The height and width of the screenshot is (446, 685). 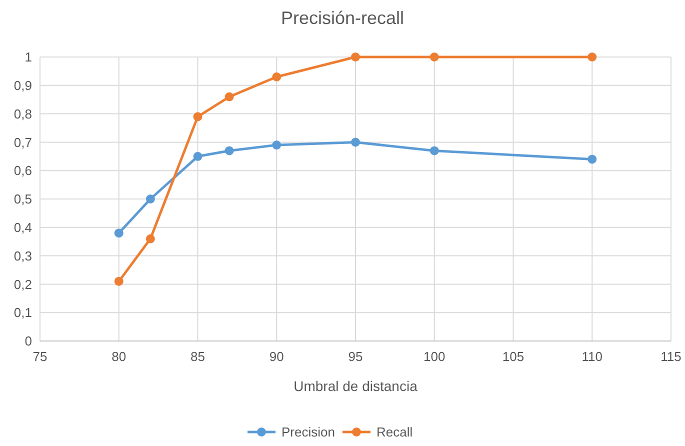 What do you see at coordinates (308, 432) in the screenshot?
I see `legend-label: Precision` at bounding box center [308, 432].